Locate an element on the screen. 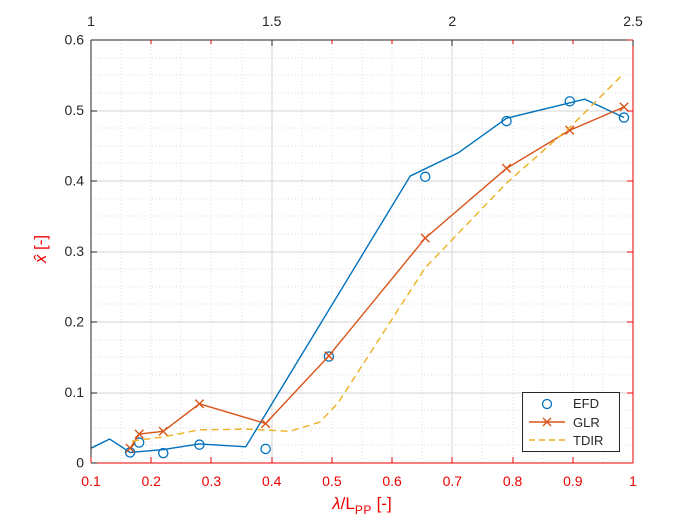 Image resolution: width=700 pixels, height=525 pixels. top-x-tick-label: 2.5 is located at coordinates (633, 21).